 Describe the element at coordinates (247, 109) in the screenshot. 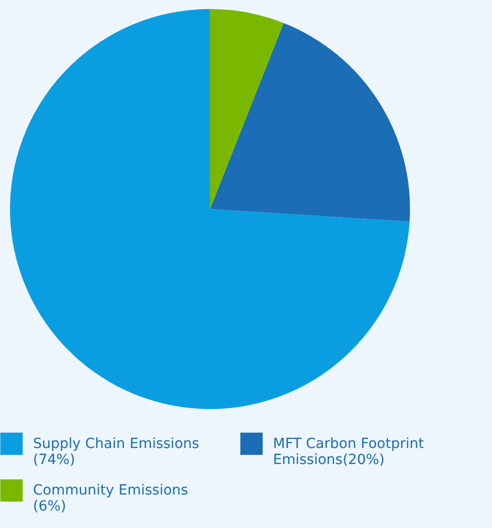

I see `pie-slice` at that location.